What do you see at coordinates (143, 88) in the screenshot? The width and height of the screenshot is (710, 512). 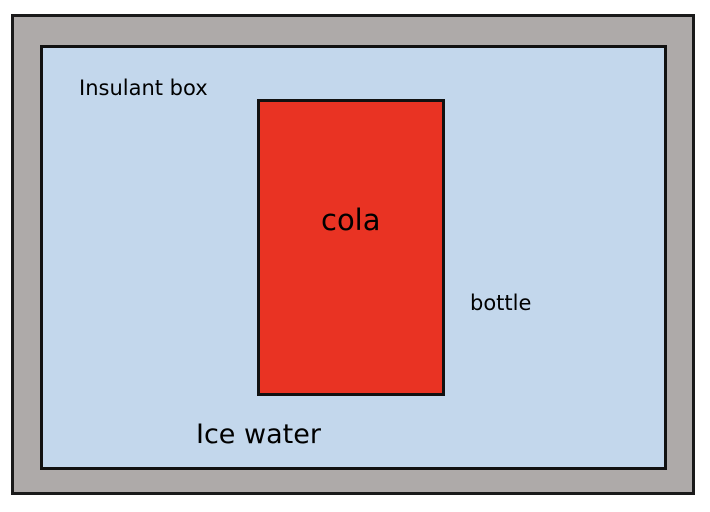 I see `insulant-box-label: Insulant box` at bounding box center [143, 88].